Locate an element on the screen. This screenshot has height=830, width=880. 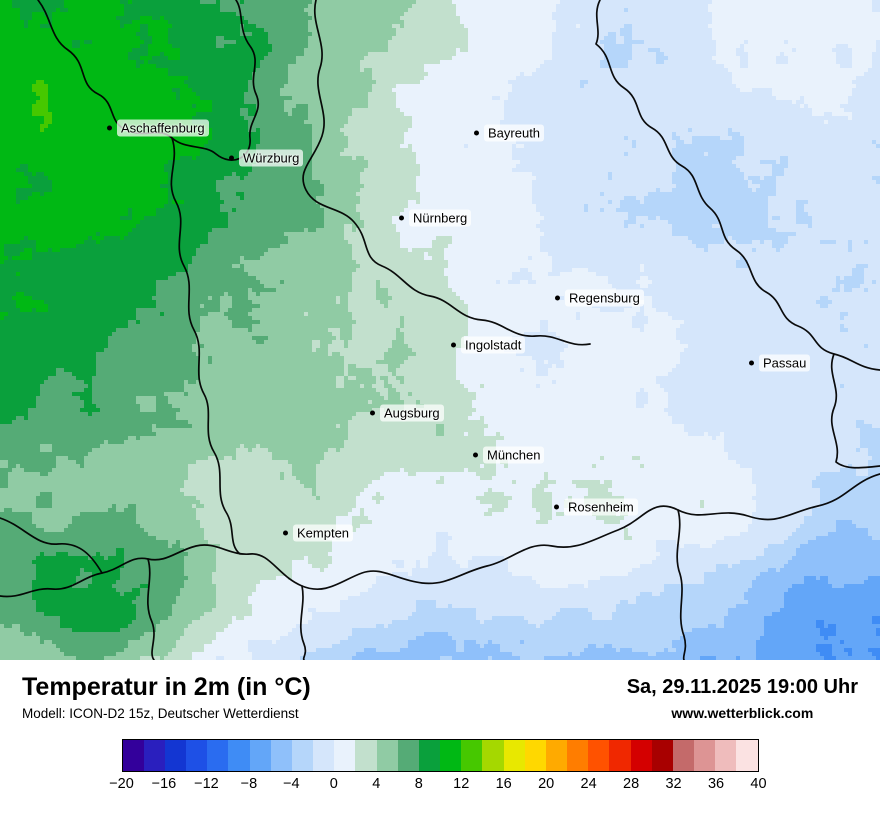
city-marker: Nürnberg is located at coordinates (435, 218).